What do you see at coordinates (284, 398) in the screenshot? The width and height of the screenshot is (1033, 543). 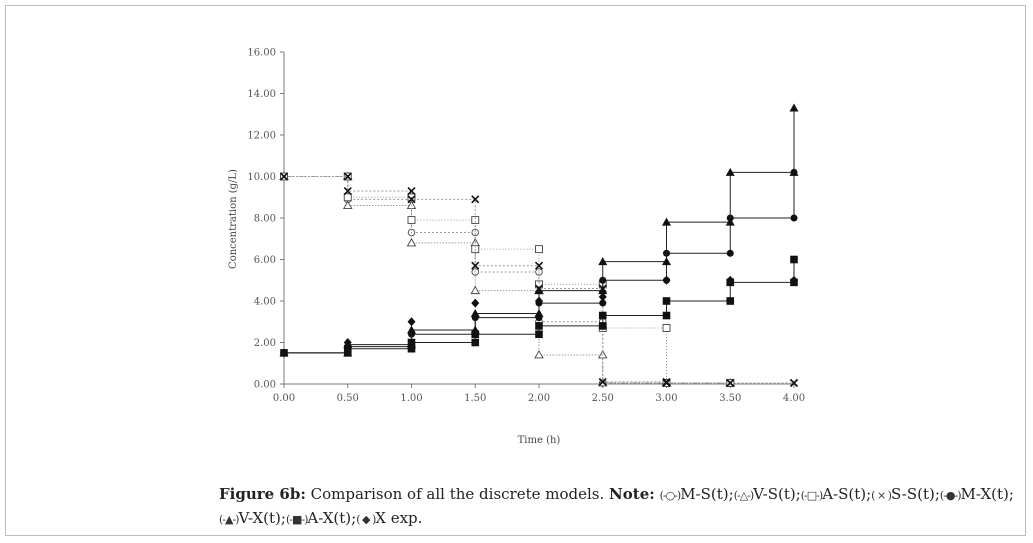 I see `x-tick-label: 0.00` at bounding box center [284, 398].